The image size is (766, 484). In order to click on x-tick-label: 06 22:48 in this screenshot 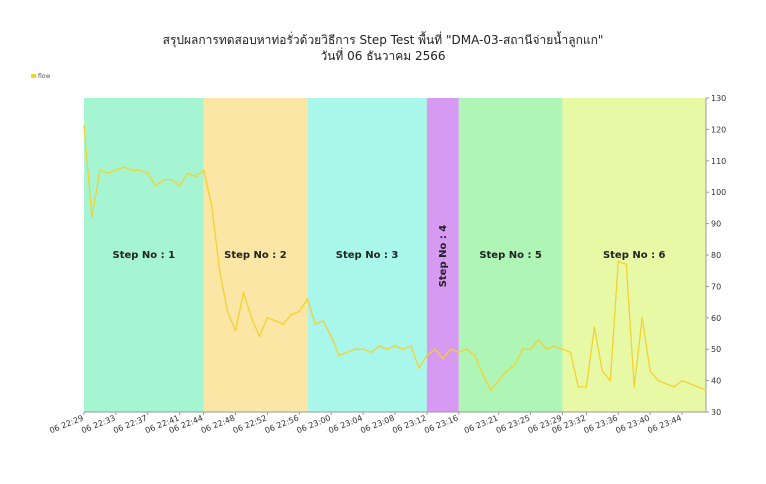, I will do `click(218, 425)`.